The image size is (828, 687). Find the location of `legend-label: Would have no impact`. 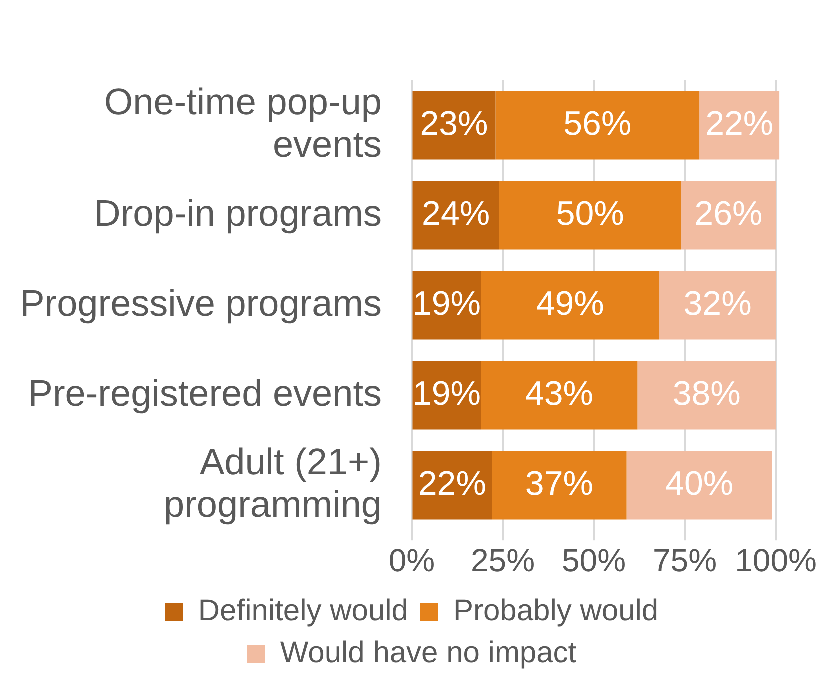

legend-label: Would have no impact is located at coordinates (429, 653).